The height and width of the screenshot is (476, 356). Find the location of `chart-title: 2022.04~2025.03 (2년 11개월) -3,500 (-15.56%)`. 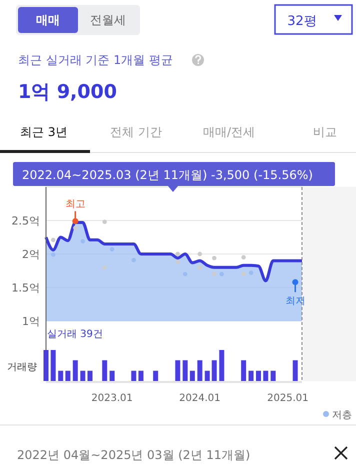

chart-title: 2022.04~2025.03 (2년 11개월) -3,500 (-15.56%) is located at coordinates (167, 175).